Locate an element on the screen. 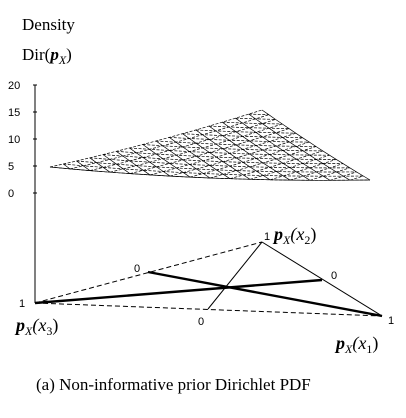  vertex-one-label-left: 1 is located at coordinates (22, 304).